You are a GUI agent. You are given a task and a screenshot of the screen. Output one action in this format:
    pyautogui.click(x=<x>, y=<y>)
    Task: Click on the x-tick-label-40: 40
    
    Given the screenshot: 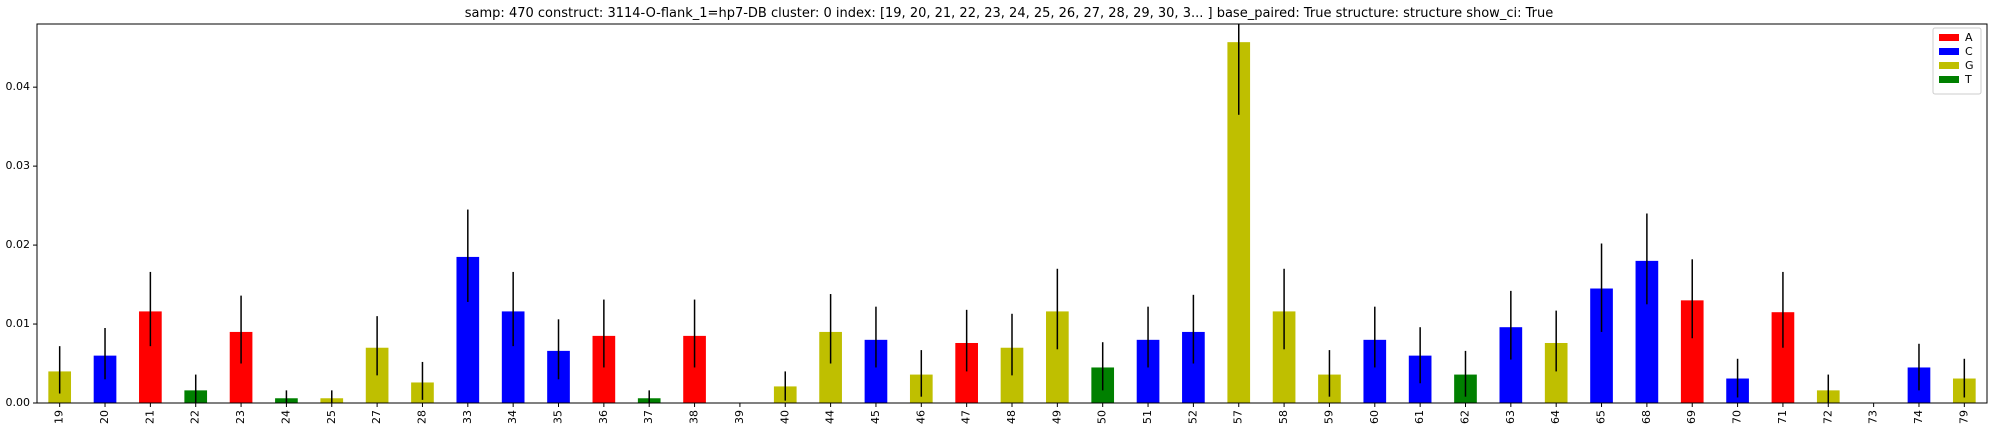 What is the action you would take?
    pyautogui.click(x=784, y=417)
    